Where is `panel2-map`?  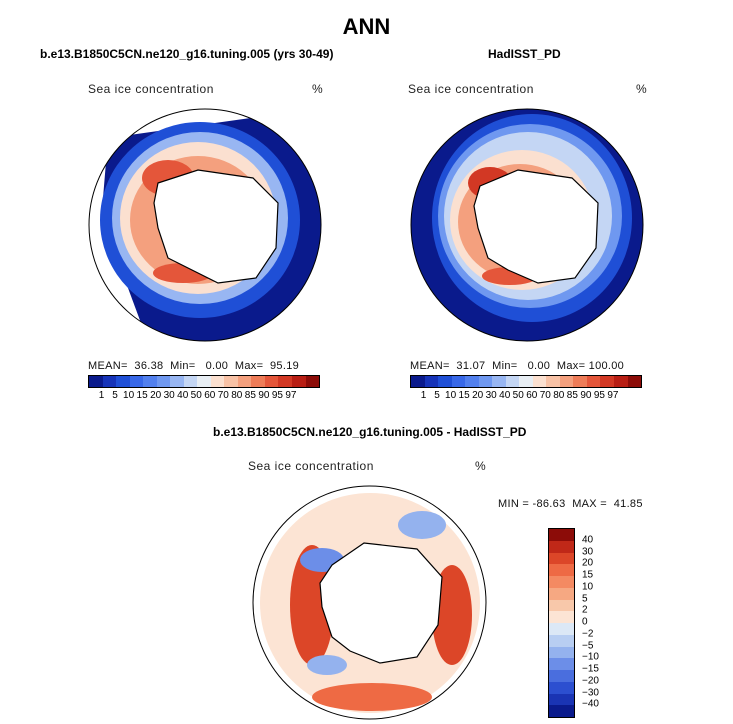 panel2-map is located at coordinates (527, 225).